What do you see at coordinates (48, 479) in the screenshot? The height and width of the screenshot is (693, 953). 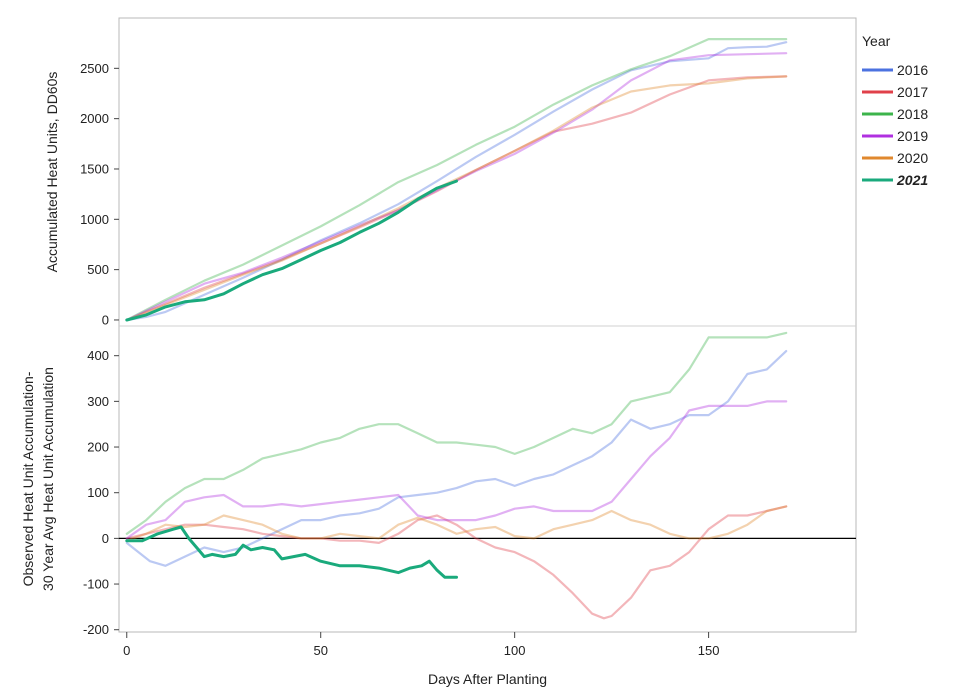 I see `y-axis-title: 30 Year Avg Heat Unit Accumulation` at bounding box center [48, 479].